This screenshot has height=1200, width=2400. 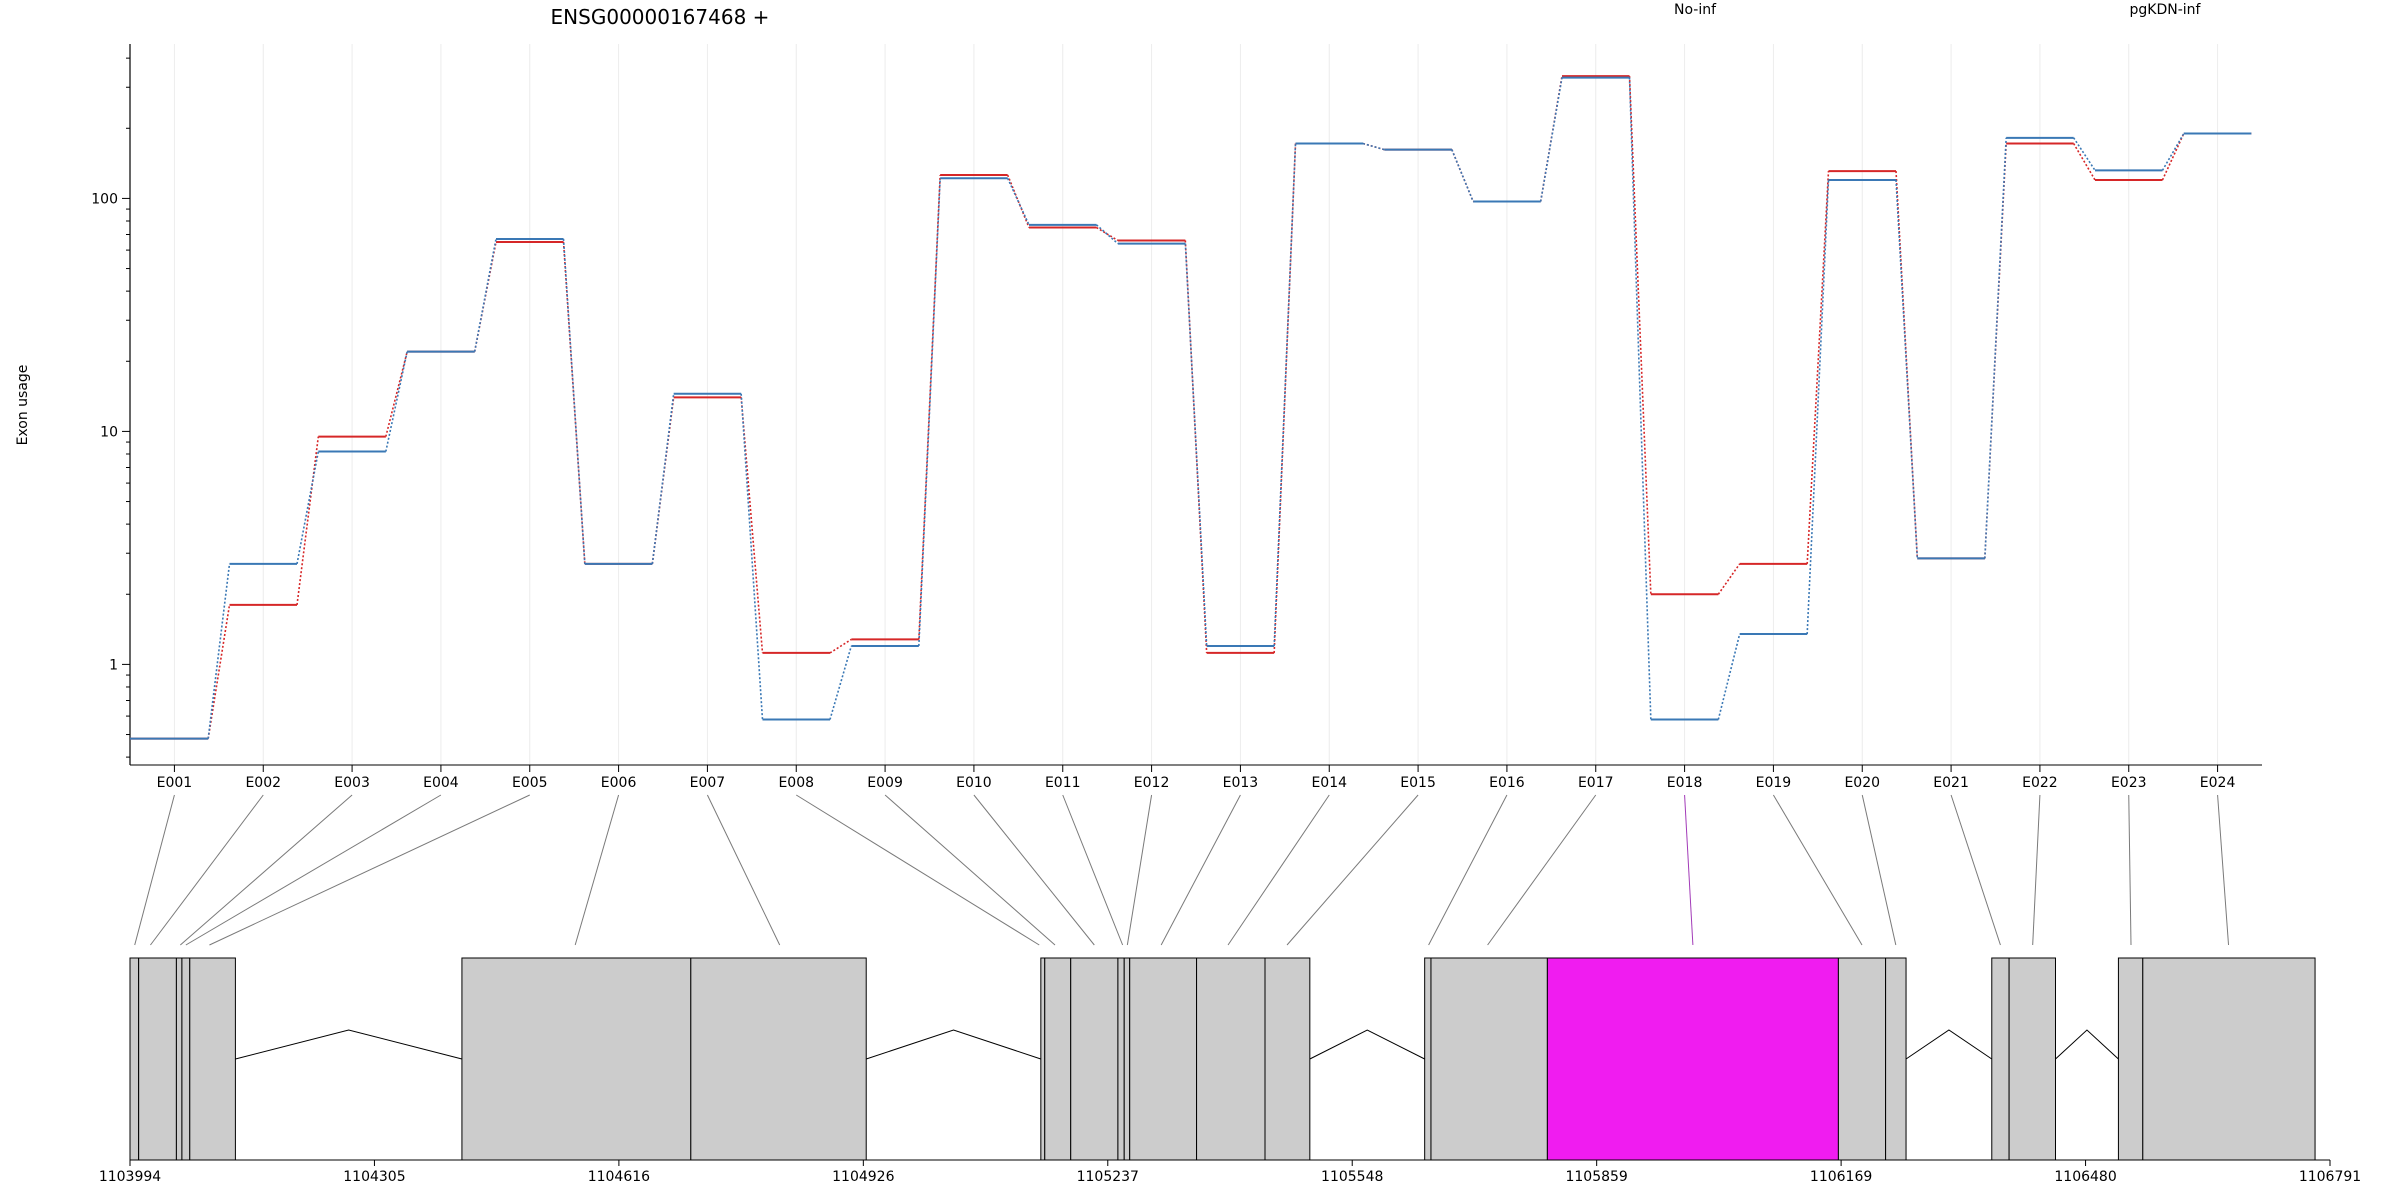 What do you see at coordinates (1163, 1059) in the screenshot?
I see `exon-box-e013` at bounding box center [1163, 1059].